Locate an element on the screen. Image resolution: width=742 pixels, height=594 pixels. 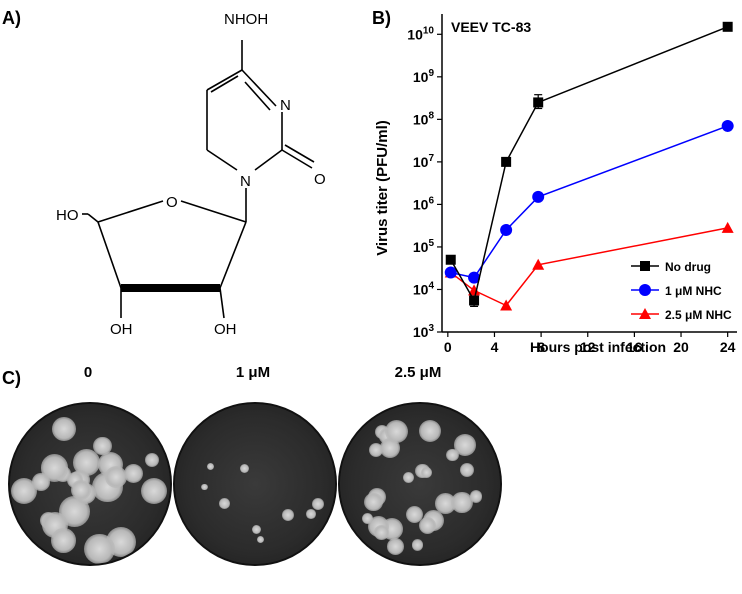
plaque-plate-1um is located at coordinates (255, 484).